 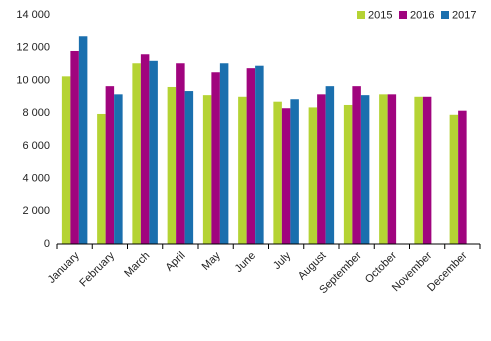 What do you see at coordinates (312, 266) in the screenshot?
I see `x-tick-label: August` at bounding box center [312, 266].